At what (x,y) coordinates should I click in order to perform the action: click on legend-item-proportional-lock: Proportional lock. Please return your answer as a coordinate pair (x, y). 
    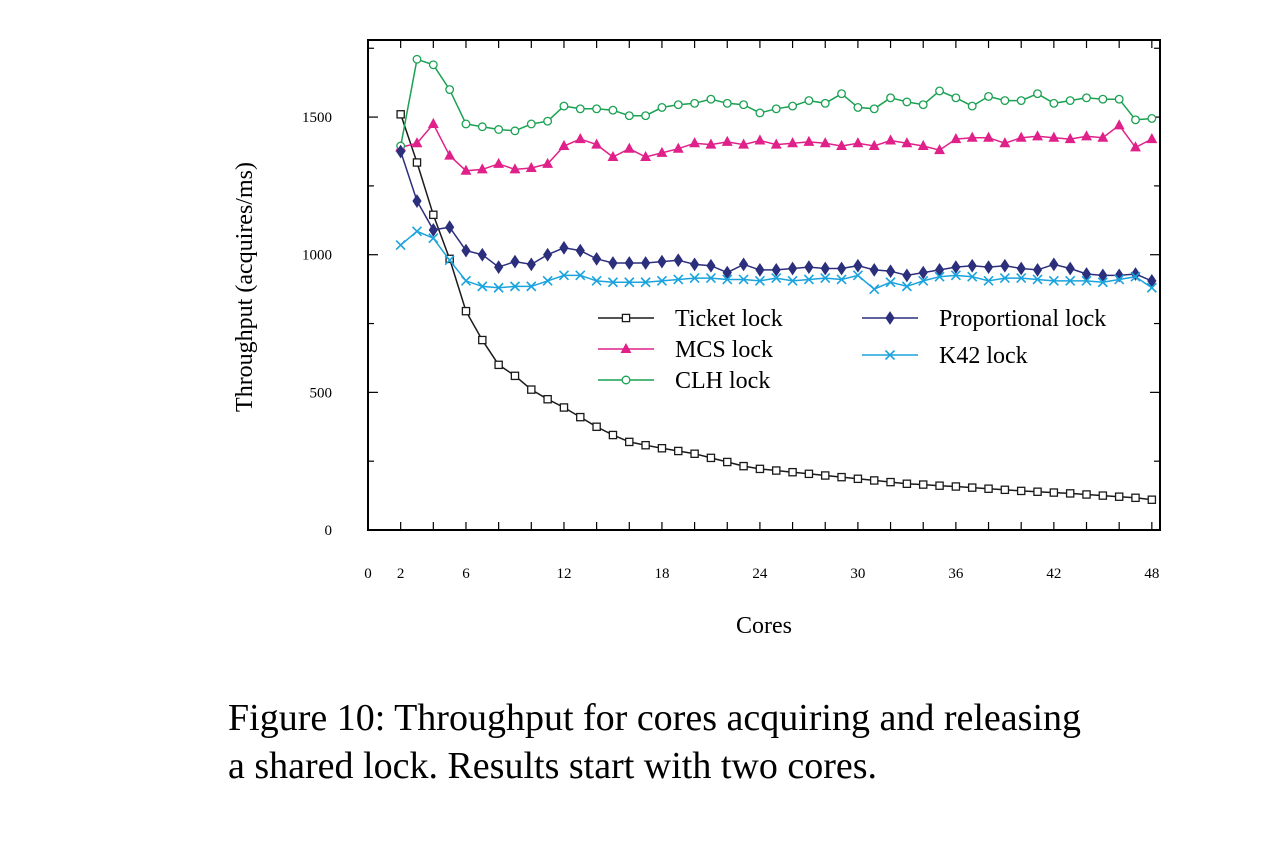
    Looking at the image, I should click on (984, 319).